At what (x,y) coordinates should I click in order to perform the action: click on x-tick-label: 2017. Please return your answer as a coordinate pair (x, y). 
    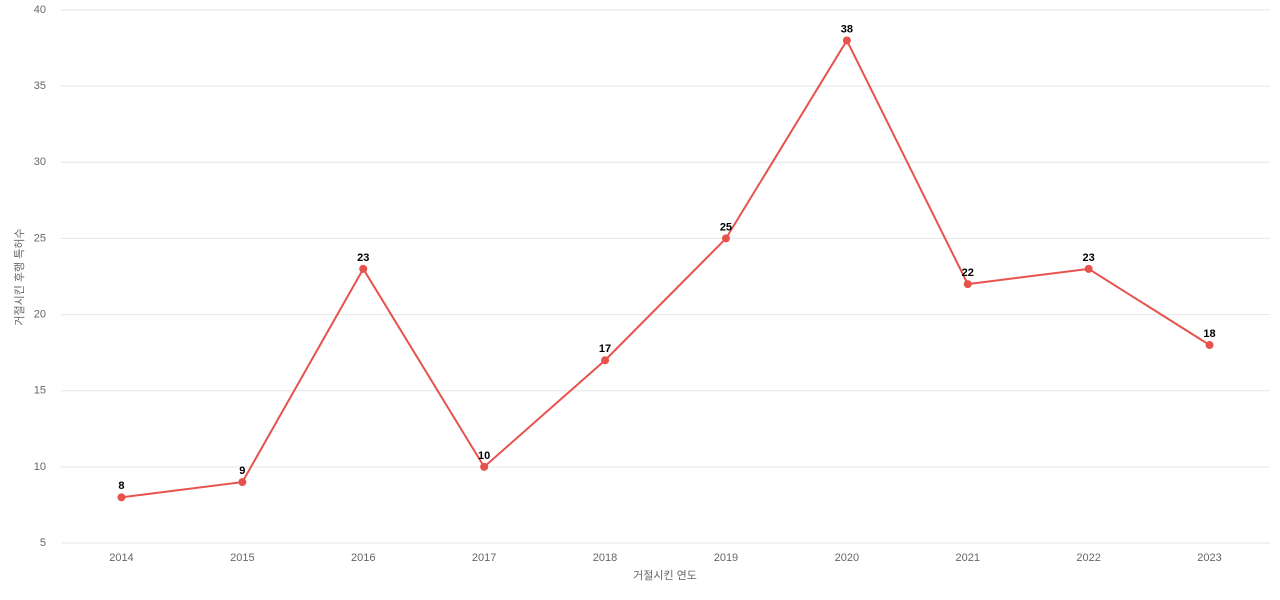
    Looking at the image, I should click on (484, 558).